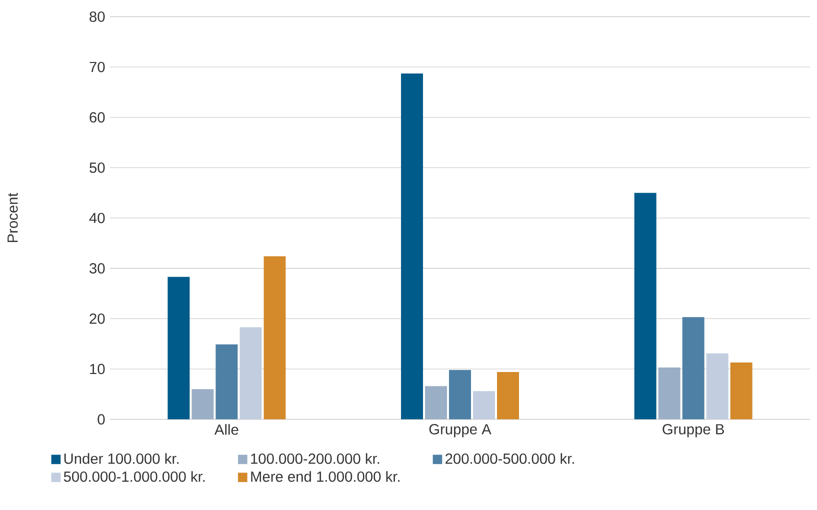  What do you see at coordinates (97, 16) in the screenshot?
I see `y-tick-label: 80` at bounding box center [97, 16].